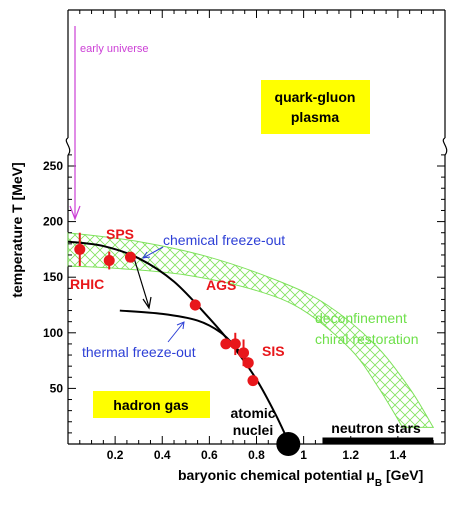 The height and width of the screenshot is (510, 474). I want to click on x-tick-label: 1, so click(303, 455).